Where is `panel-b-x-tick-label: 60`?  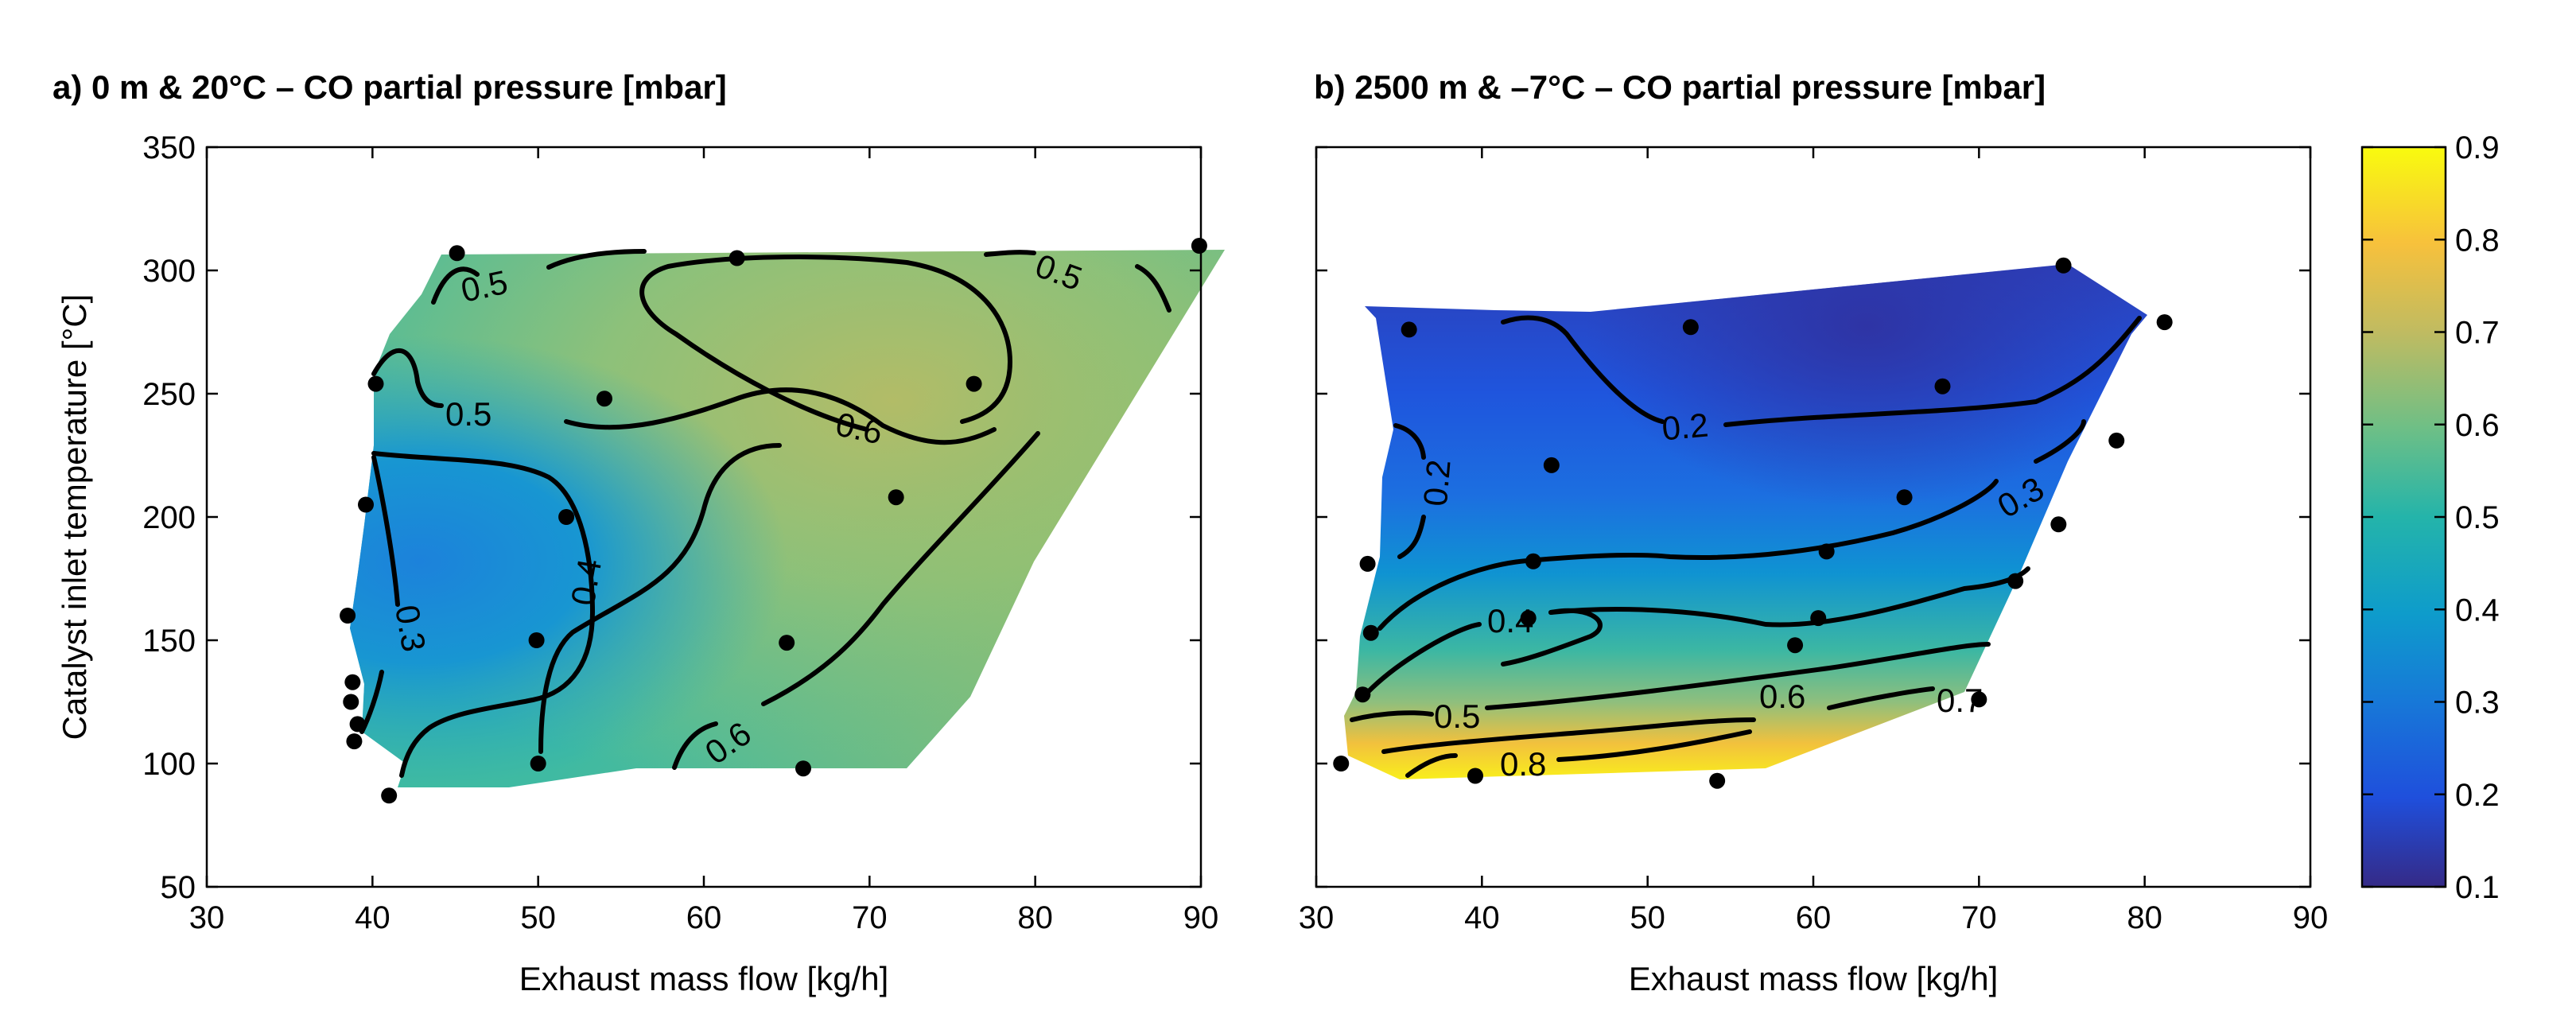
panel-b-x-tick-label: 60 is located at coordinates (1814, 917).